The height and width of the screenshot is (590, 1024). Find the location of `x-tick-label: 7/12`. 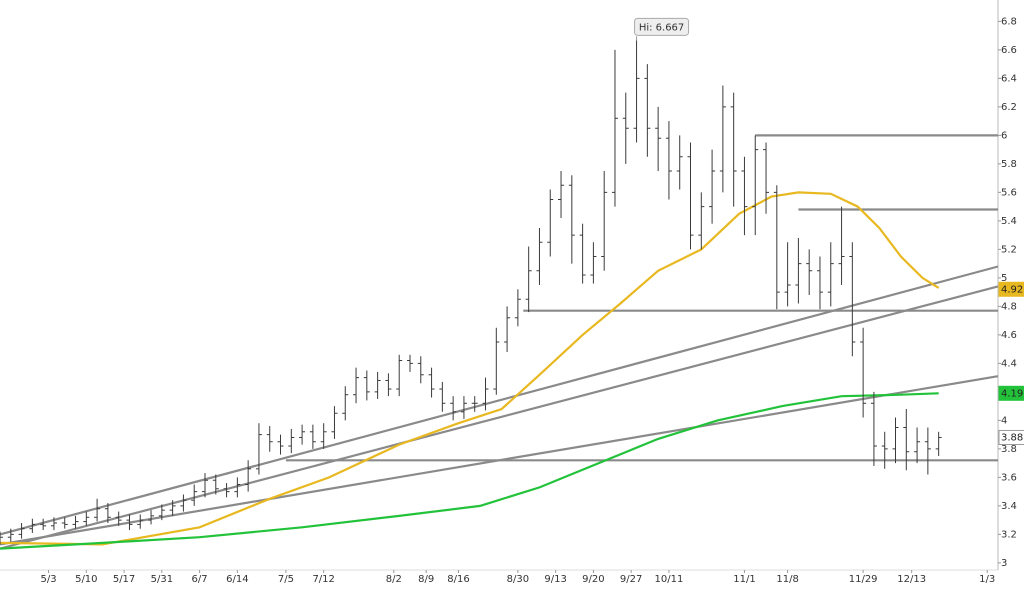

x-tick-label: 7/12 is located at coordinates (323, 579).